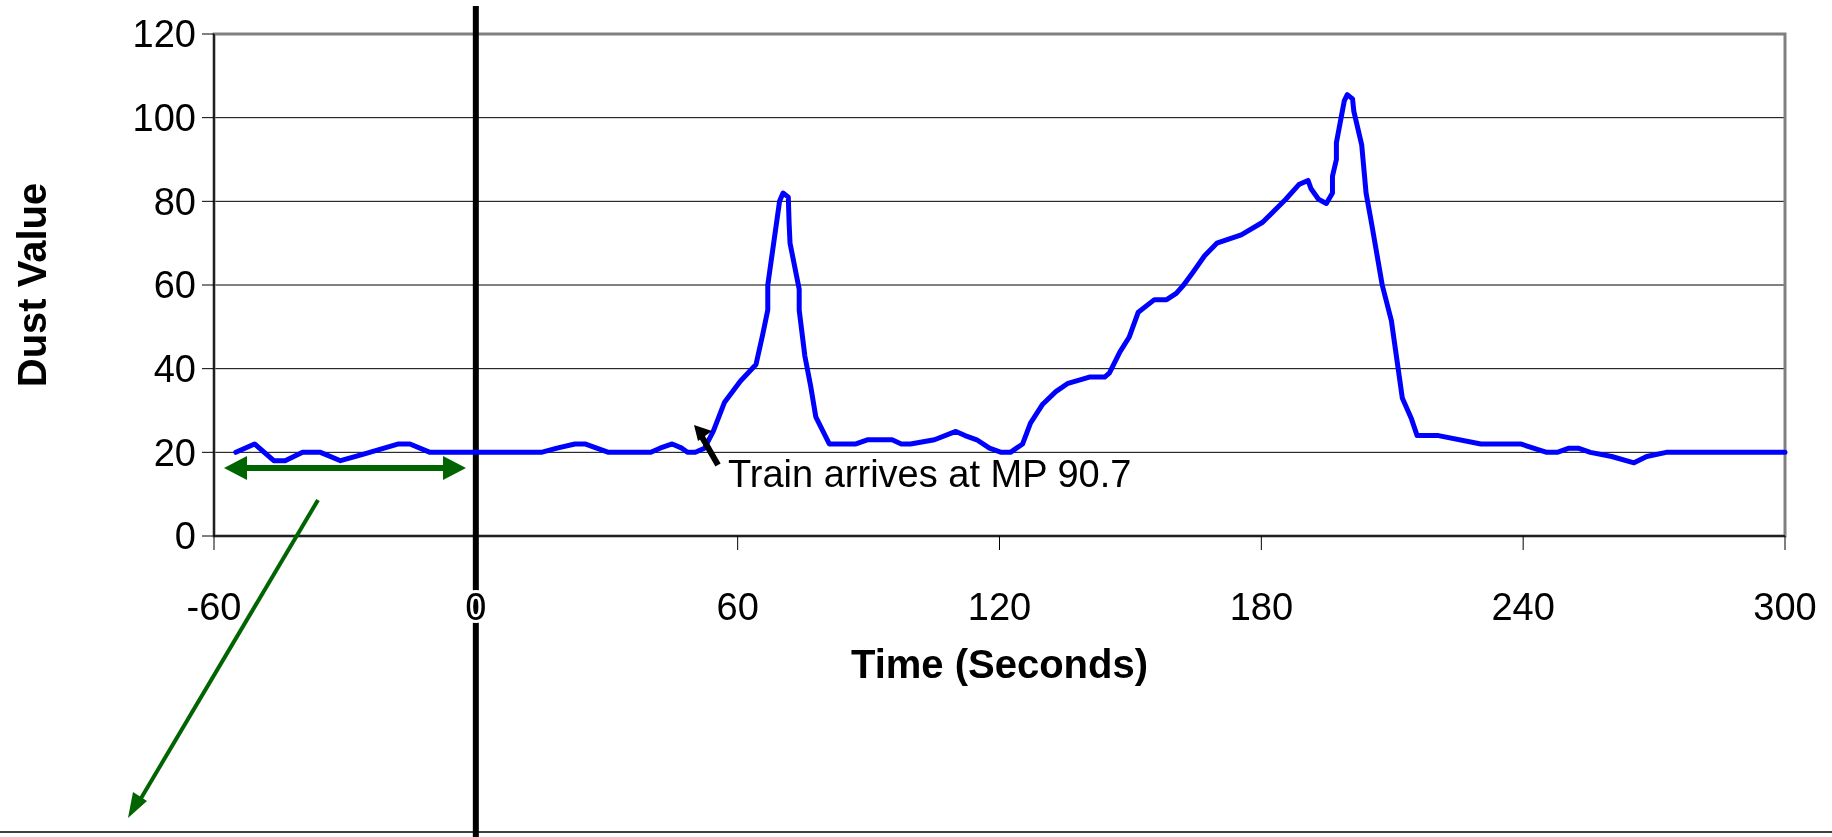 The height and width of the screenshot is (837, 1832). What do you see at coordinates (164, 117) in the screenshot?
I see `y-tick-label: 100` at bounding box center [164, 117].